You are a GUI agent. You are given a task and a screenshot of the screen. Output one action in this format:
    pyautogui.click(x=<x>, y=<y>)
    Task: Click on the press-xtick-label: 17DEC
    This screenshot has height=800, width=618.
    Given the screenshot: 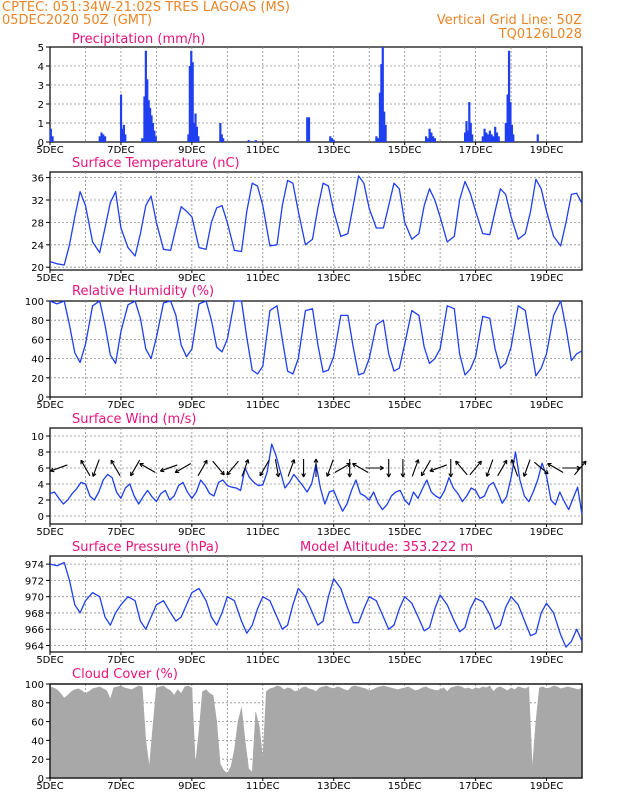 What is the action you would take?
    pyautogui.click(x=476, y=660)
    